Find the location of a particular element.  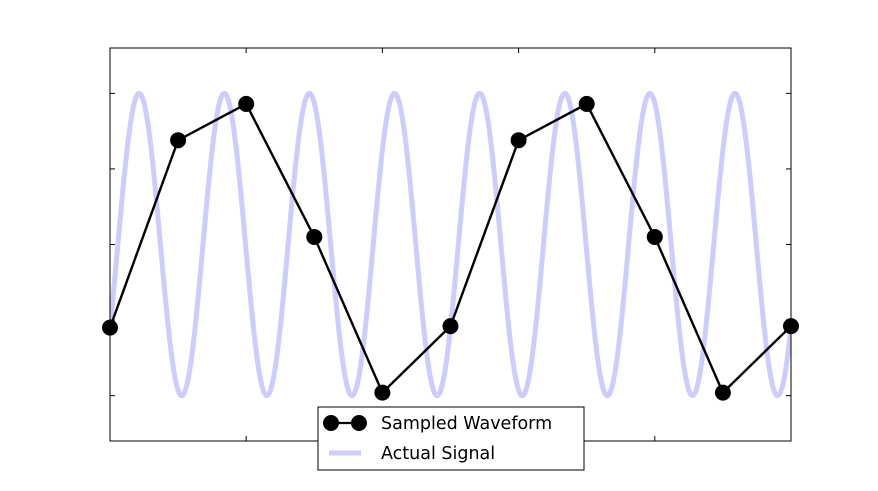

legend: Sampled Waveform Actual Signal is located at coordinates (451, 438).